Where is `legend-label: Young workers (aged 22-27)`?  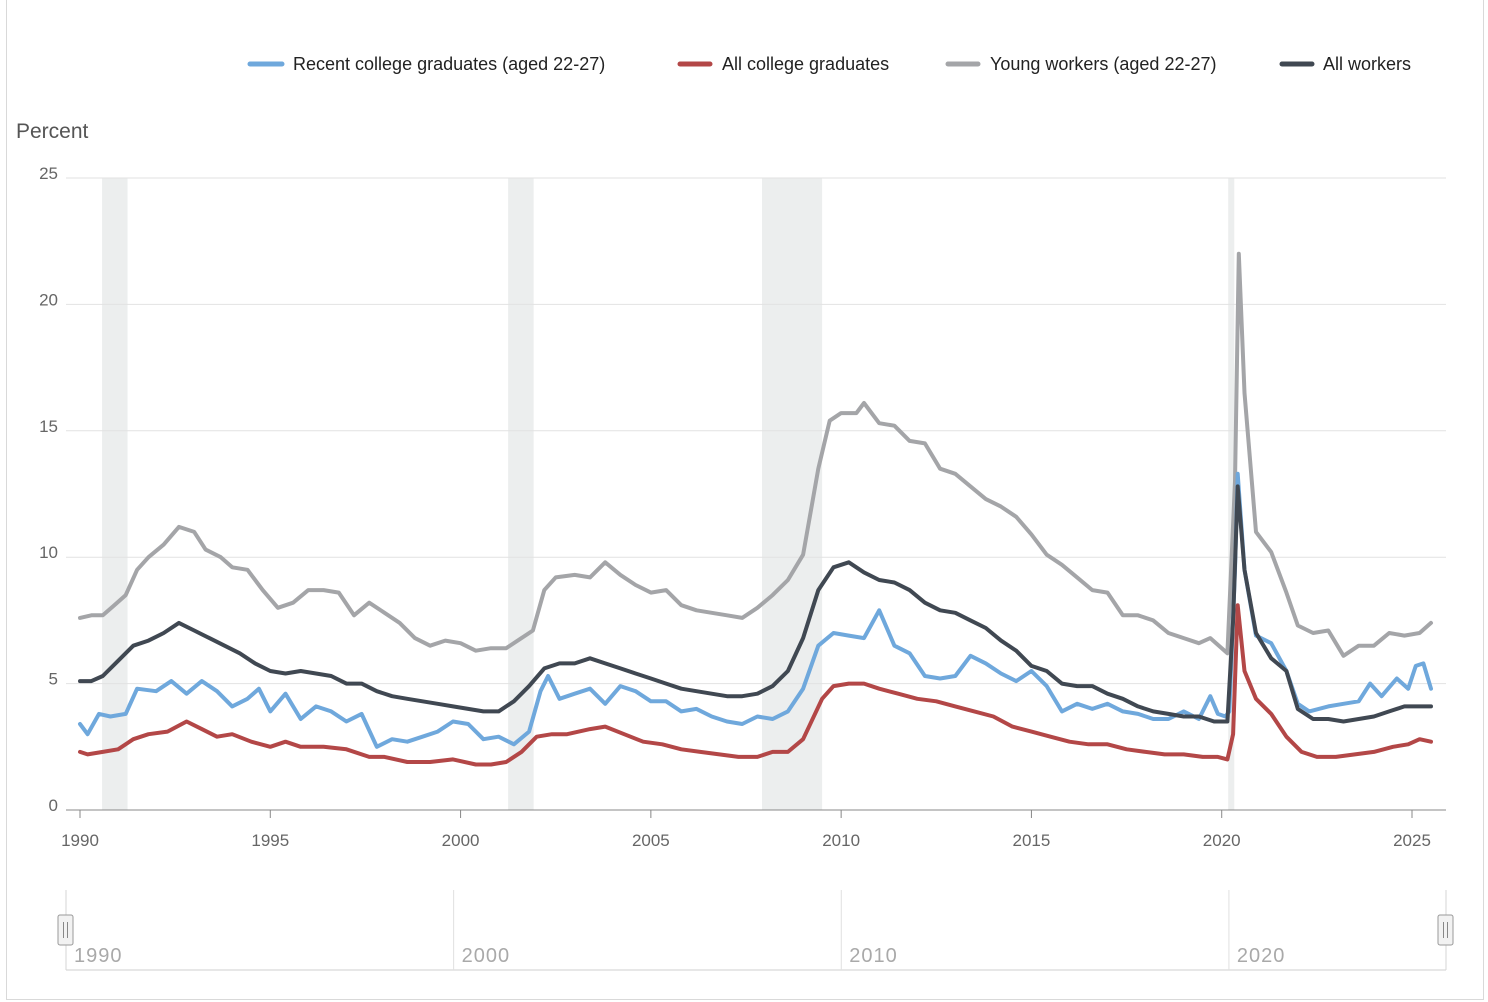 legend-label: Young workers (aged 22-27) is located at coordinates (1103, 64).